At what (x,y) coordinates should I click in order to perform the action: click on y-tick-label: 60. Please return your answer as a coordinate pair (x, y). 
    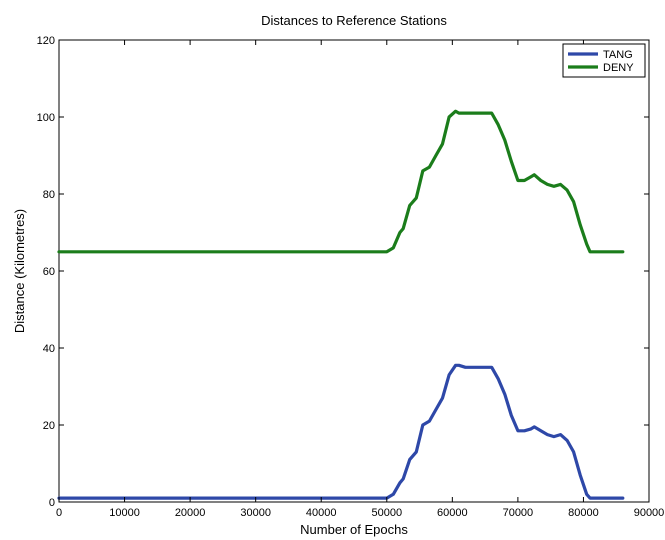
    Looking at the image, I should click on (49, 272).